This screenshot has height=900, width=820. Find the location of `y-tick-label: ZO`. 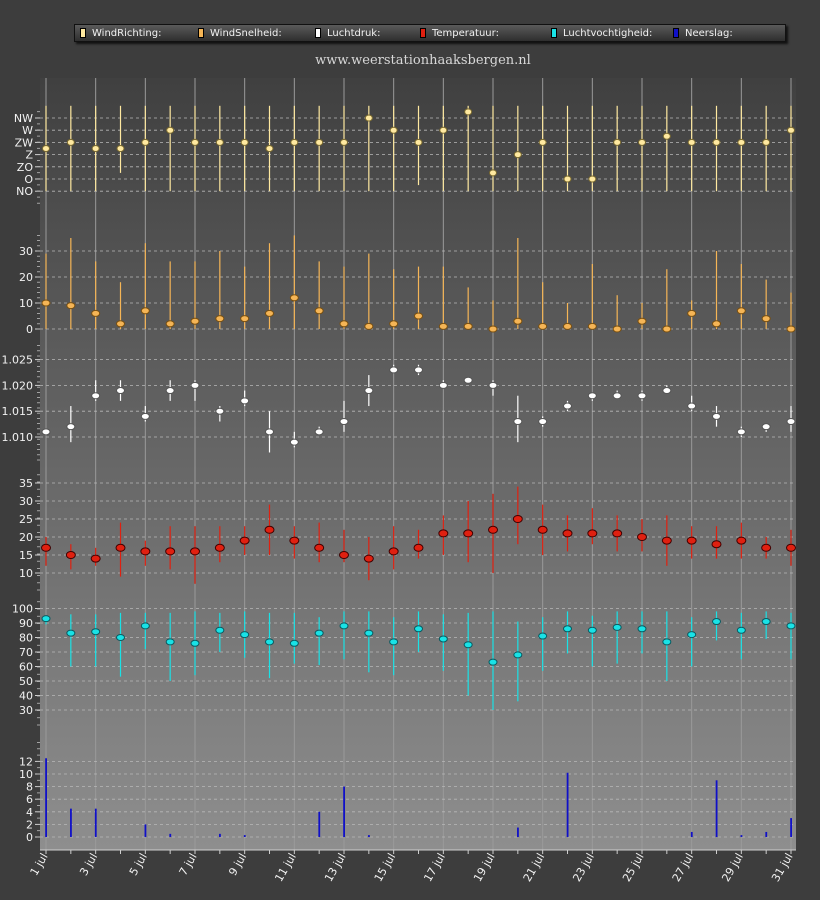

y-tick-label: ZO is located at coordinates (25, 167).